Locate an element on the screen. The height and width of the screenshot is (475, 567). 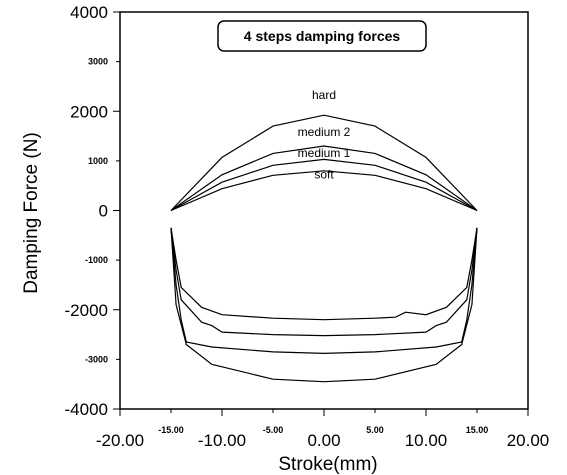
x-tick-label-20-00: 20.00 is located at coordinates (528, 440).